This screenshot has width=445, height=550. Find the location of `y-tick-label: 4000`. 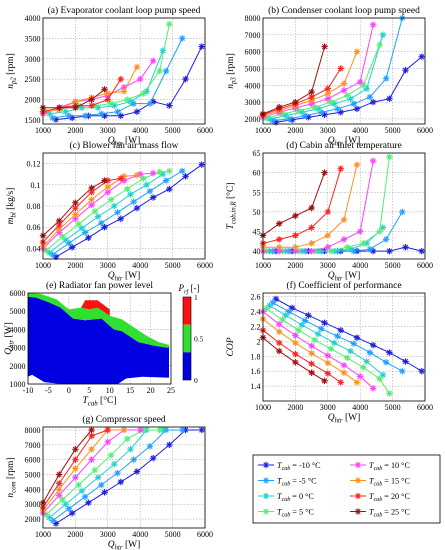

y-tick-label: 4000 is located at coordinates (33, 18).